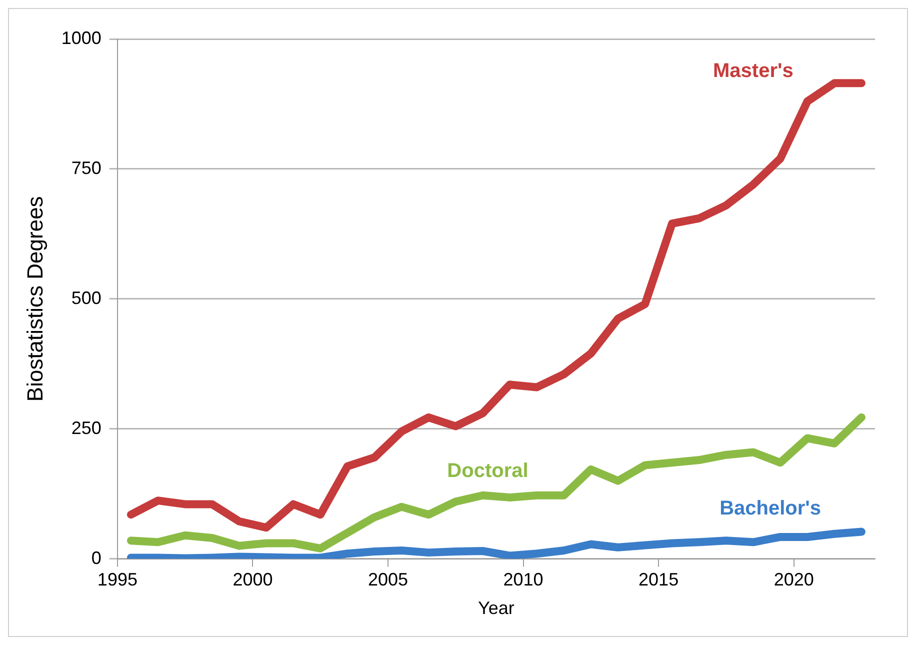 Image resolution: width=916 pixels, height=645 pixels. I want to click on x-tick-label: 2020, so click(794, 580).